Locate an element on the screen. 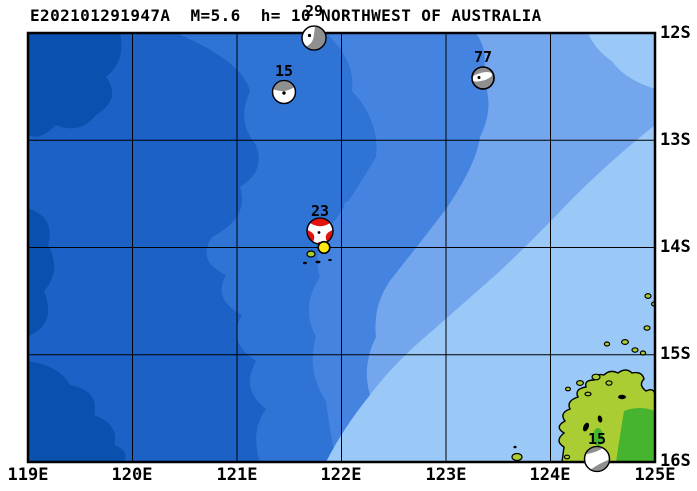 Image resolution: width=697 pixels, height=491 pixels. lat-tick-16s: 16S is located at coordinates (675, 461).